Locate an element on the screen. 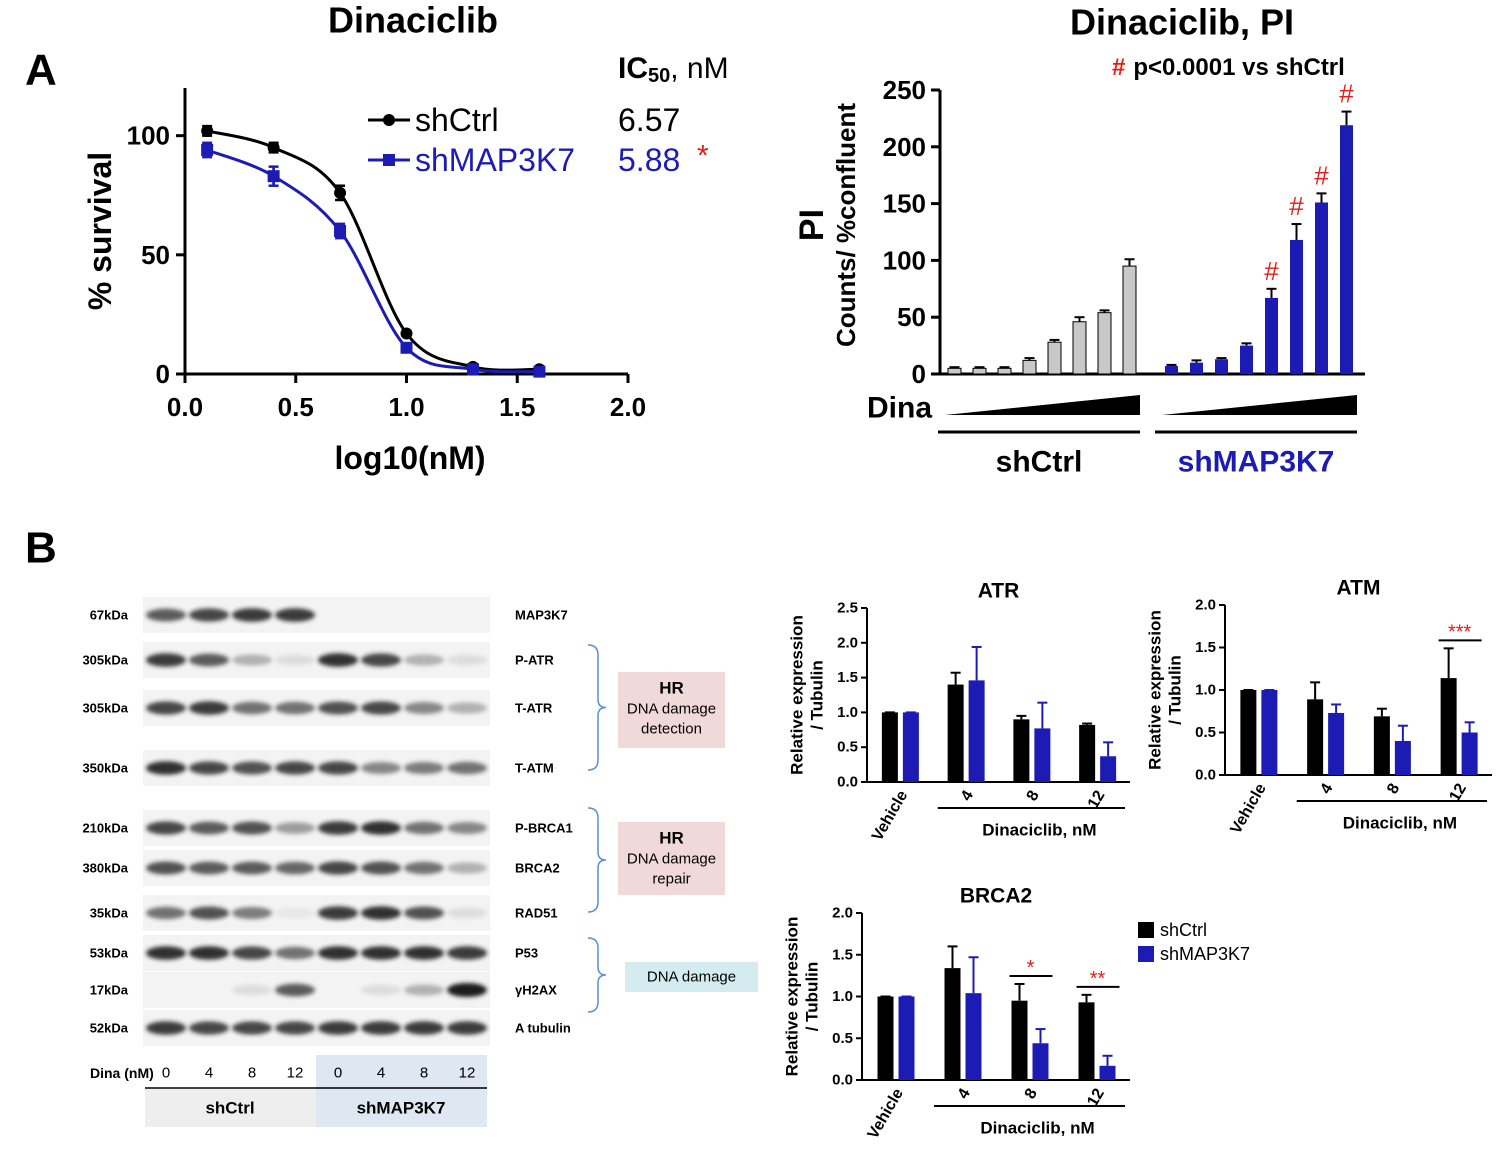 The width and height of the screenshot is (1500, 1151). protein-label: P-ATR is located at coordinates (534, 660).